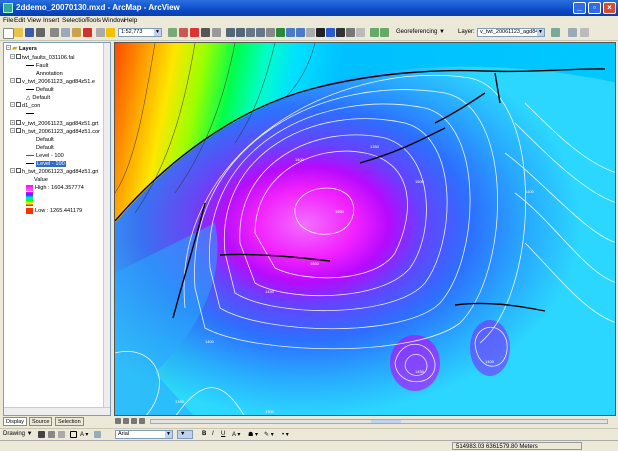 The height and width of the screenshot is (451, 618). Describe the element at coordinates (87, 32) in the screenshot. I see `delete-icon` at that location.